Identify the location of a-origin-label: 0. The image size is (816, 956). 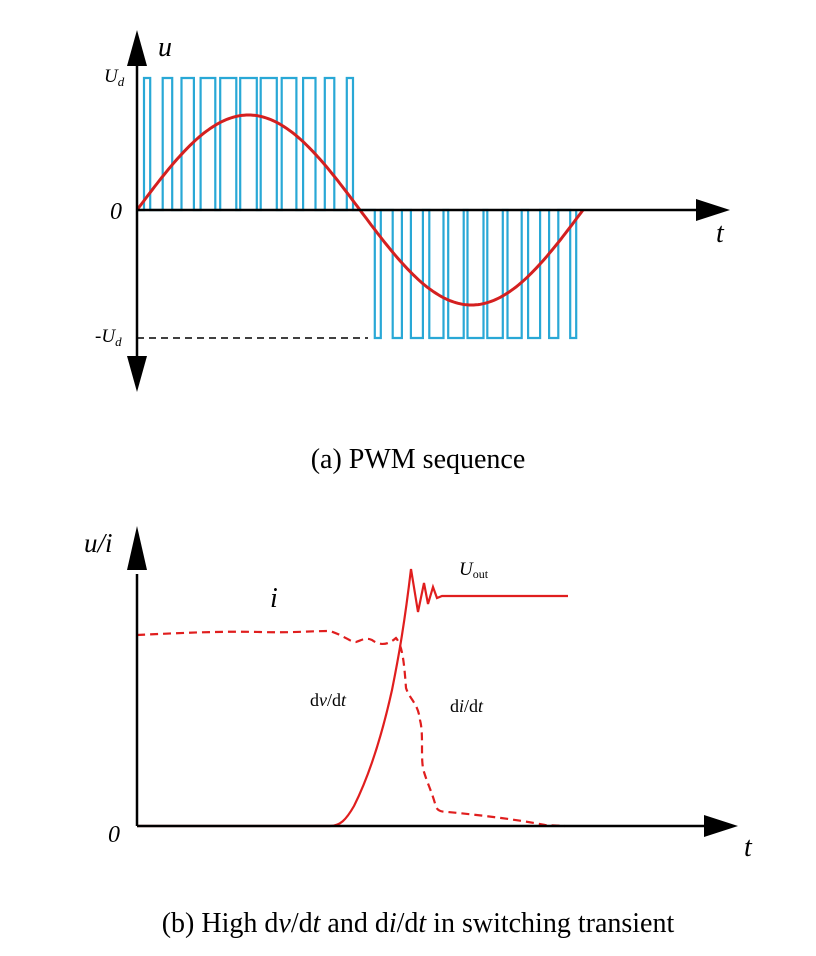
(116, 212).